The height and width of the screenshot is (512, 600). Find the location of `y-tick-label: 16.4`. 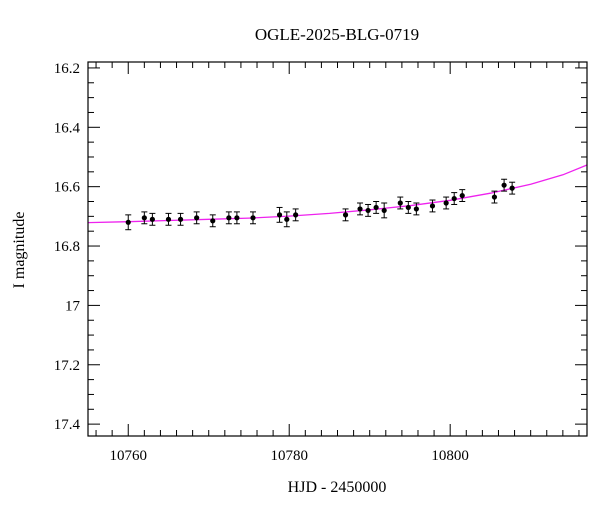

y-tick-label: 16.4 is located at coordinates (67, 128).